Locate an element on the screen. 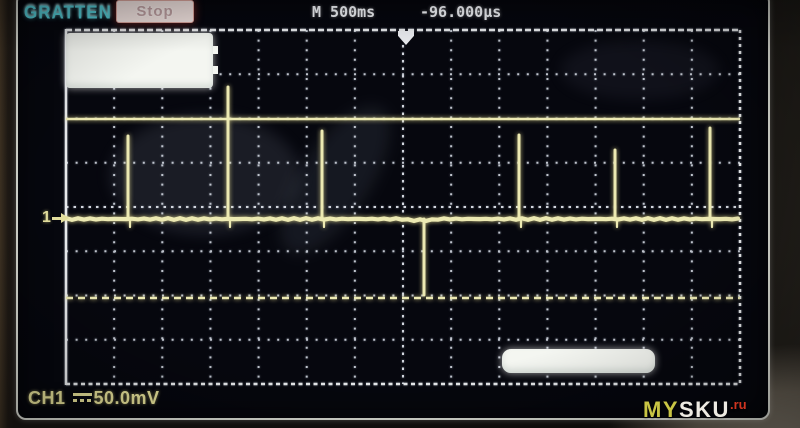  menu-placeholder-box is located at coordinates (142, 60).